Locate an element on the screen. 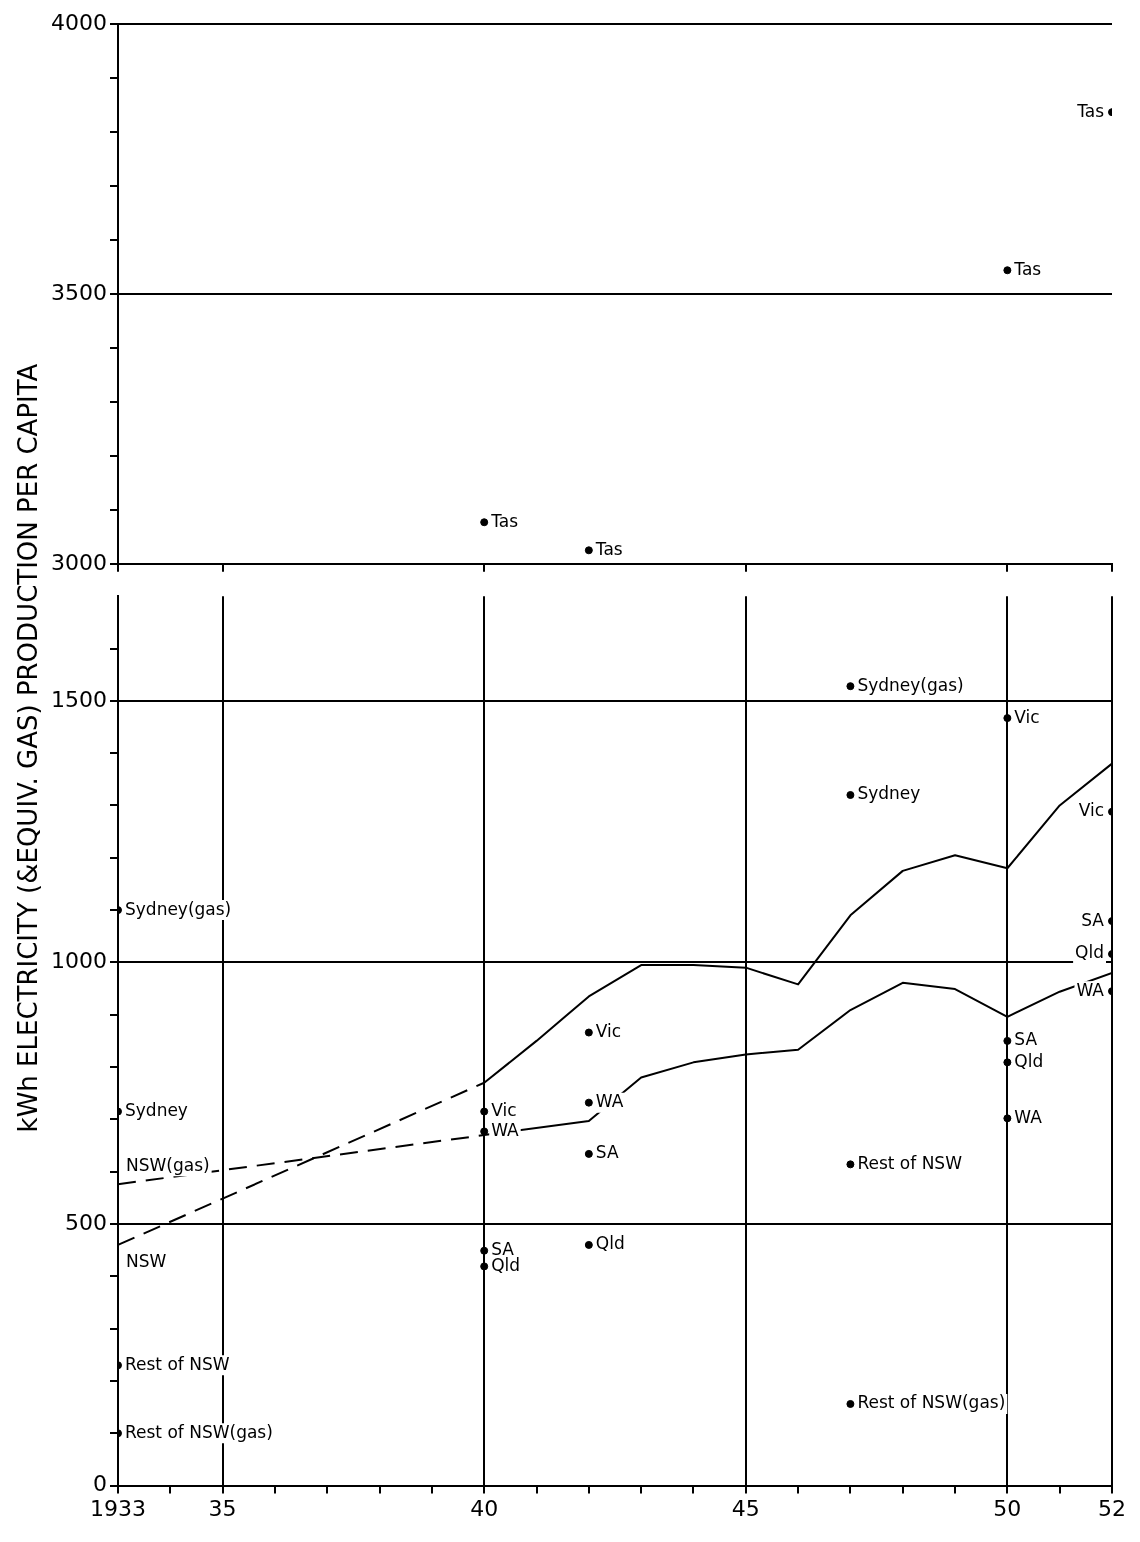 The height and width of the screenshot is (1542, 1140). y-tick-label: 0 is located at coordinates (99, 1484).